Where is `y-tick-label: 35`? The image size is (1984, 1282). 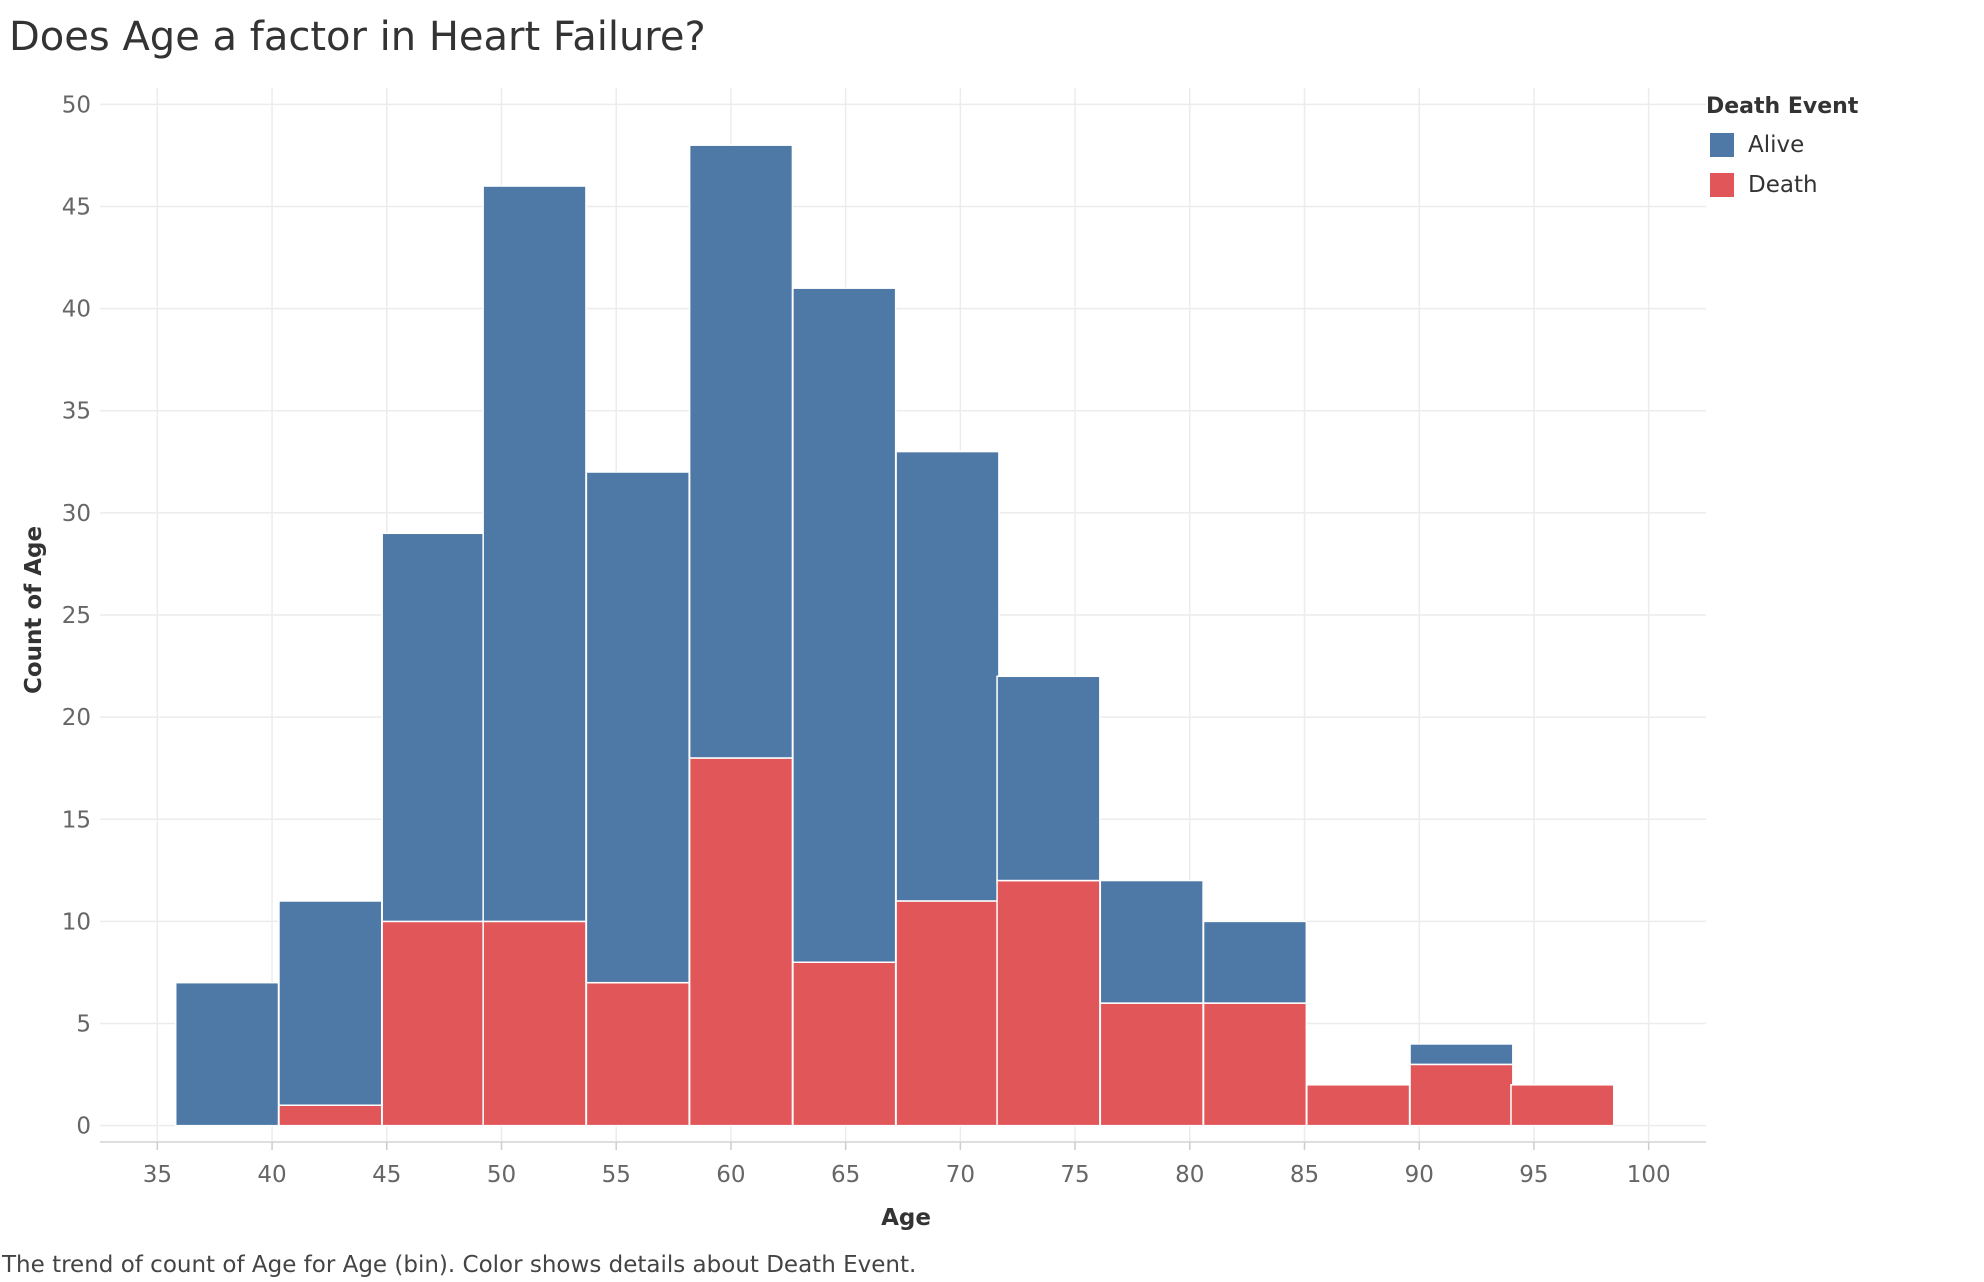
y-tick-label: 35 is located at coordinates (76, 412).